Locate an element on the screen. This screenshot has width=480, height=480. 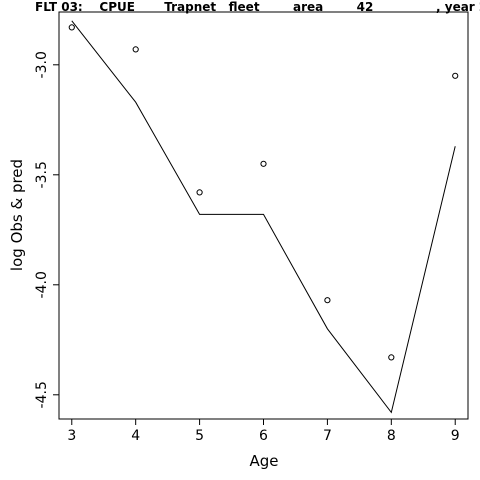
y-tick-label: -3.0 is located at coordinates (42, 64).